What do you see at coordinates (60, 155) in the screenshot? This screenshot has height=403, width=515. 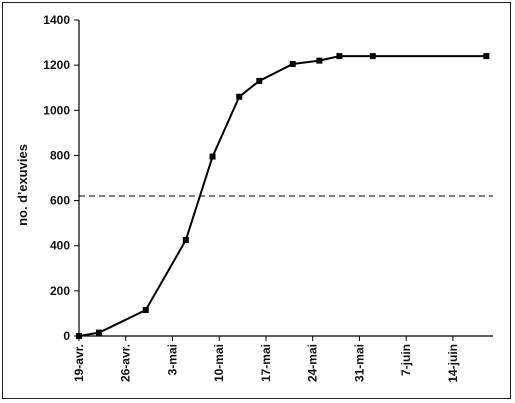 I see `y-tick-label: 800` at bounding box center [60, 155].